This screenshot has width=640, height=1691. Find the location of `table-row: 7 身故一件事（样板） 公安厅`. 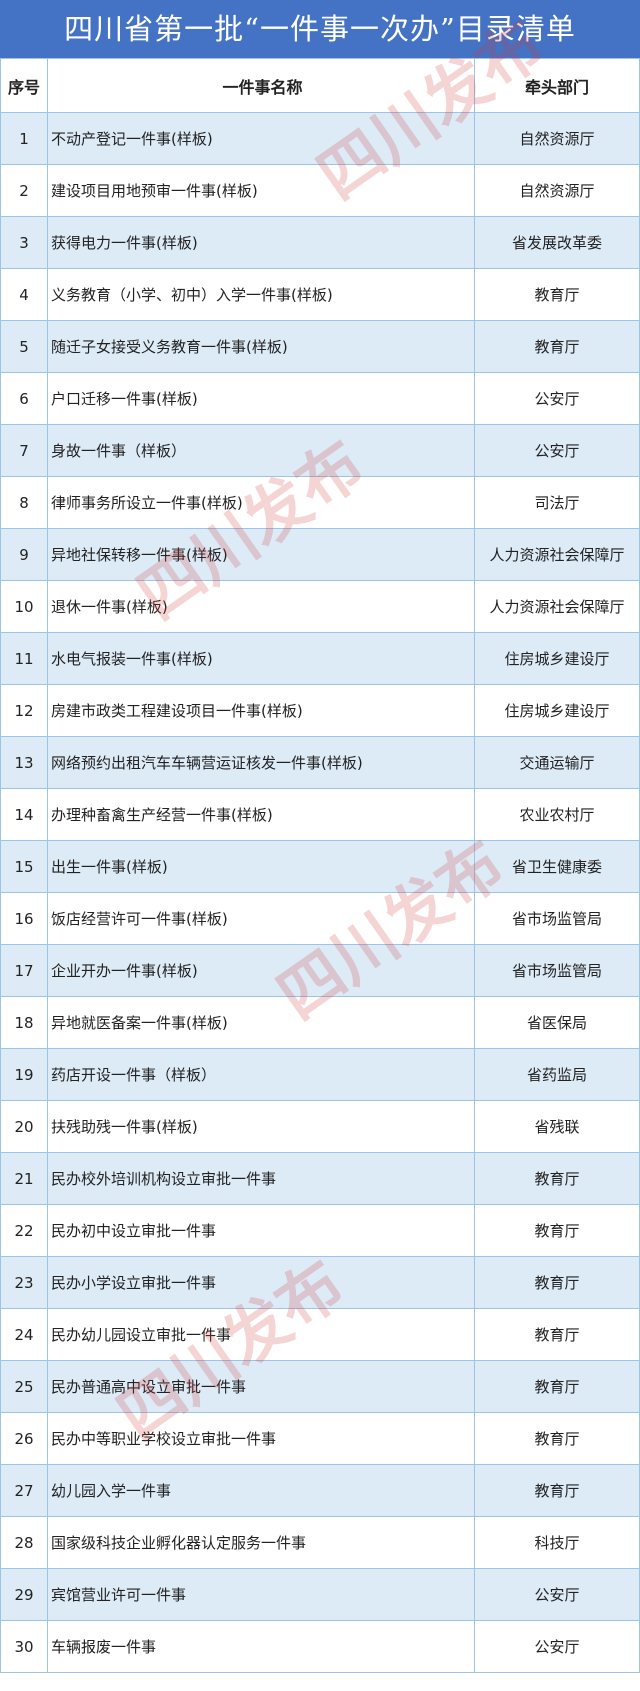

table-row: 7 身故一件事（样板） 公安厅 is located at coordinates (320, 450).